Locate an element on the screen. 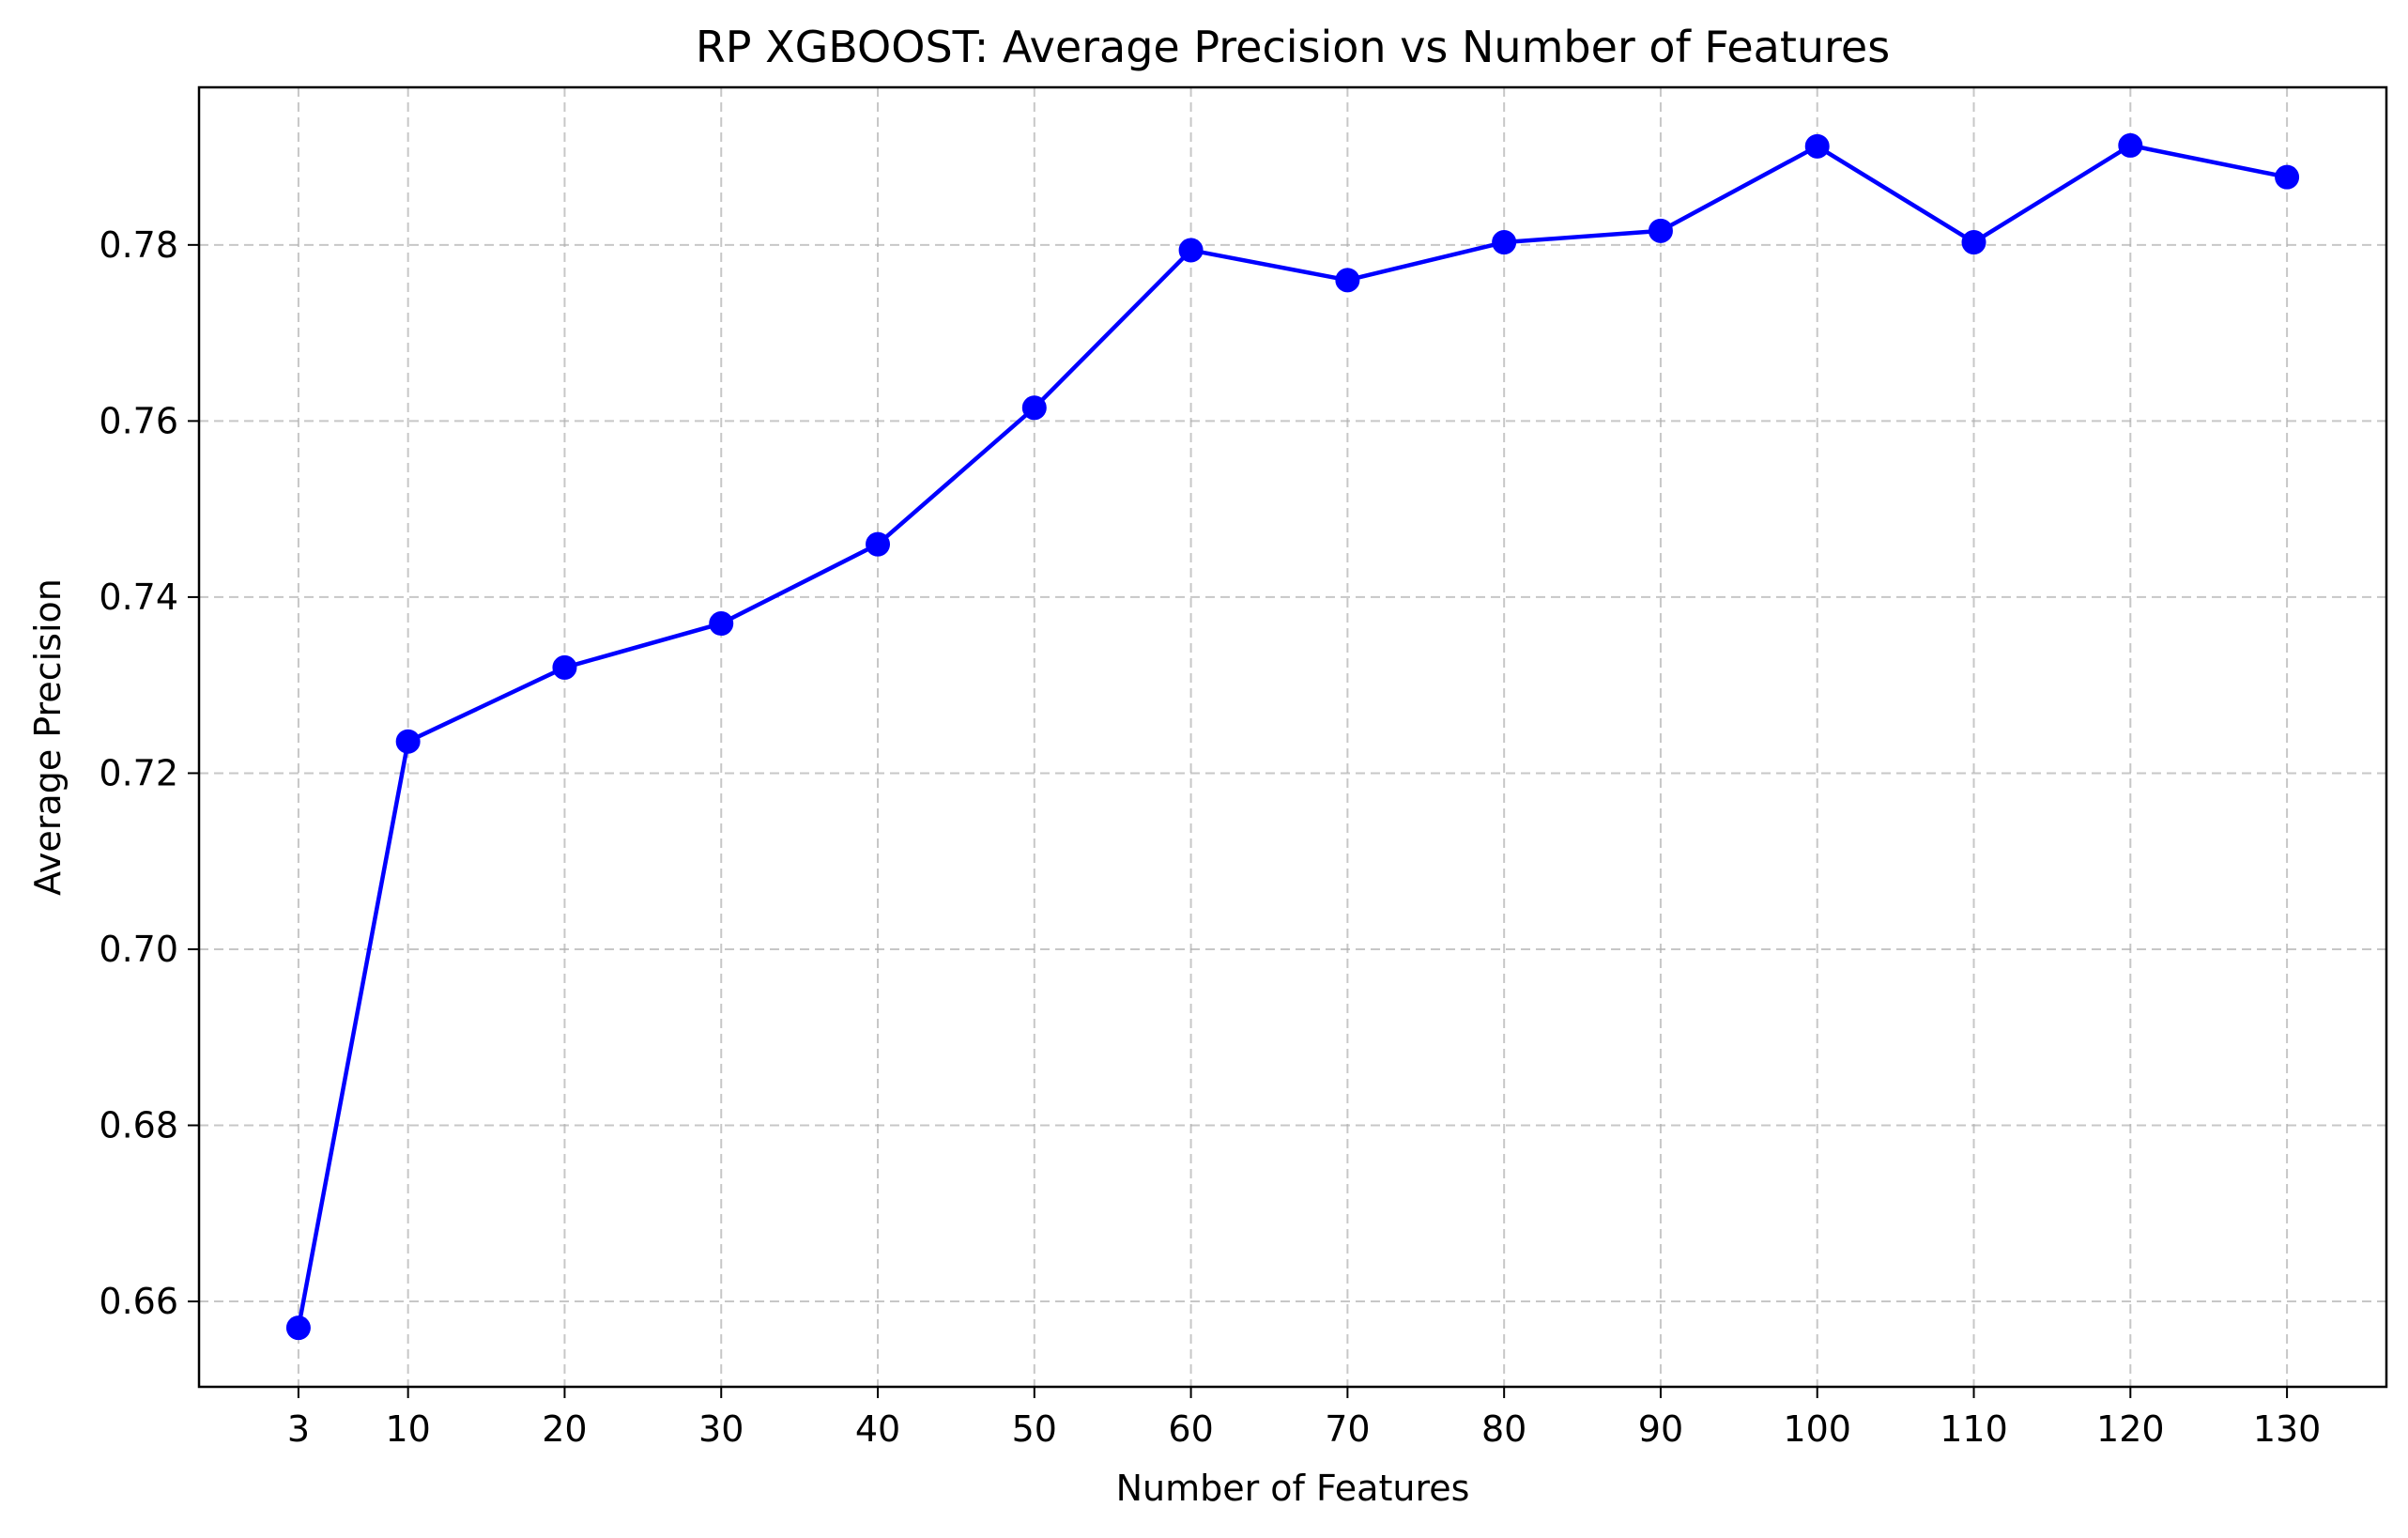  x-tick-label: 10 is located at coordinates (407, 1429).